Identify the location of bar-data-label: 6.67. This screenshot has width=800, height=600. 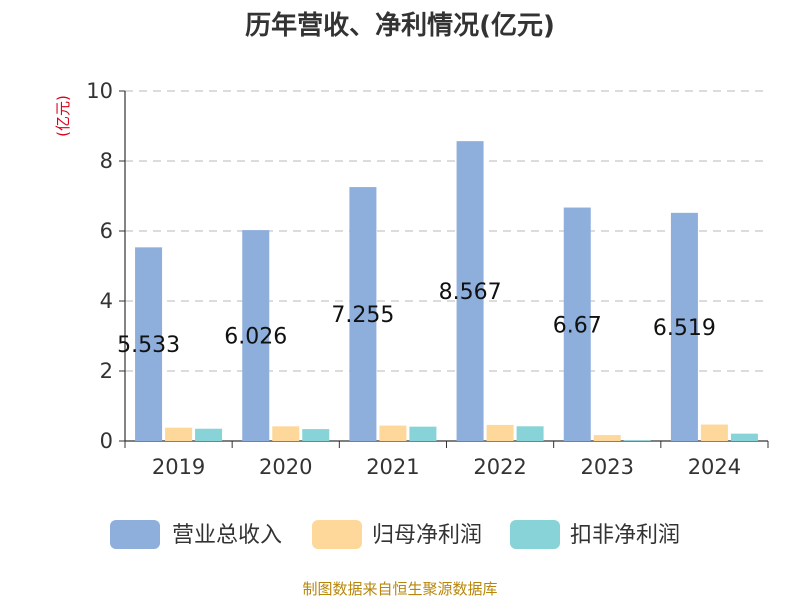
(577, 325).